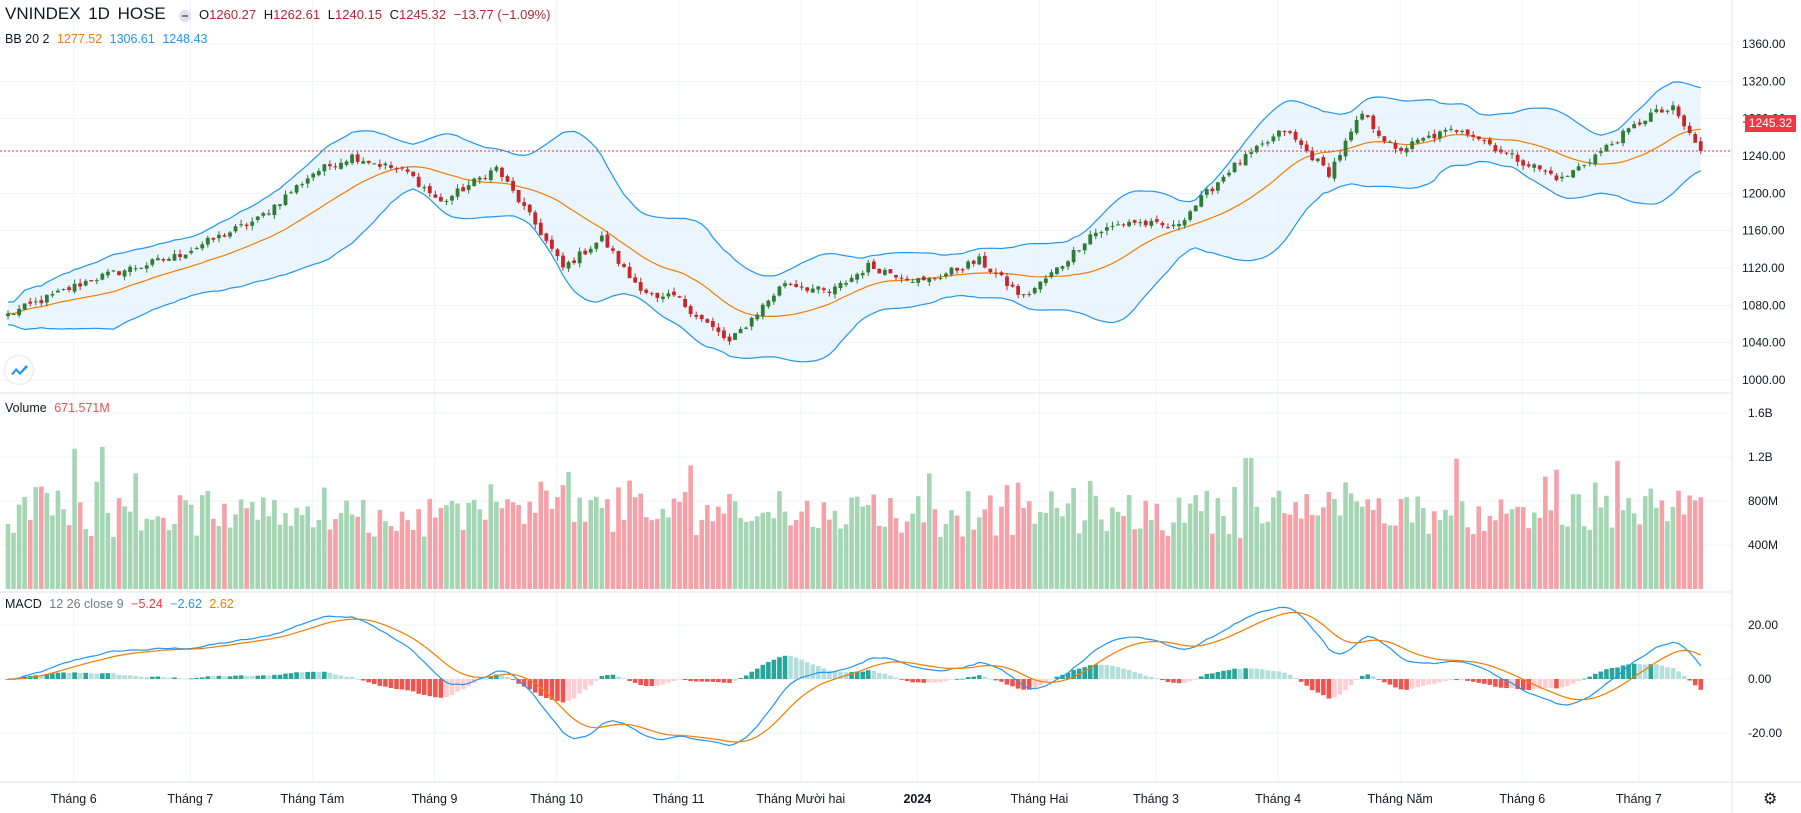 Image resolution: width=1801 pixels, height=813 pixels. What do you see at coordinates (121, 604) in the screenshot?
I see `macd-legend: MACD 12 26 close 9 −5.24 −2.62 2.62` at bounding box center [121, 604].